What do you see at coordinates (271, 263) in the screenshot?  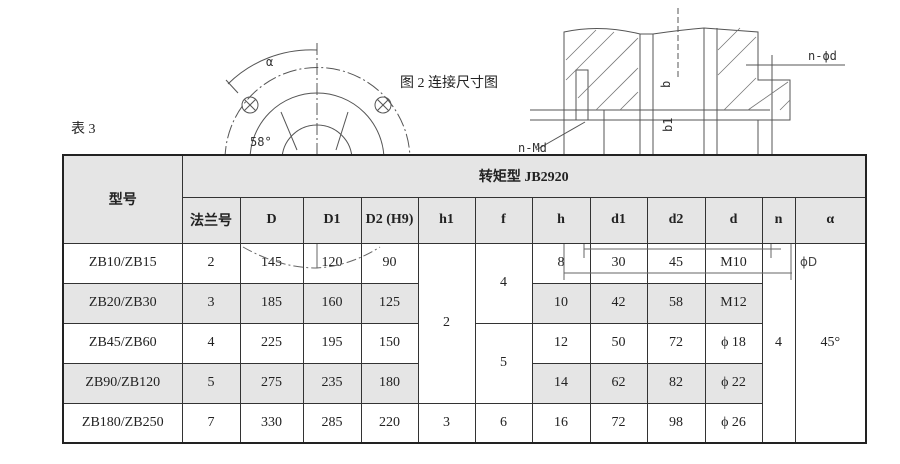 I see `cell-D: 145` at bounding box center [271, 263].